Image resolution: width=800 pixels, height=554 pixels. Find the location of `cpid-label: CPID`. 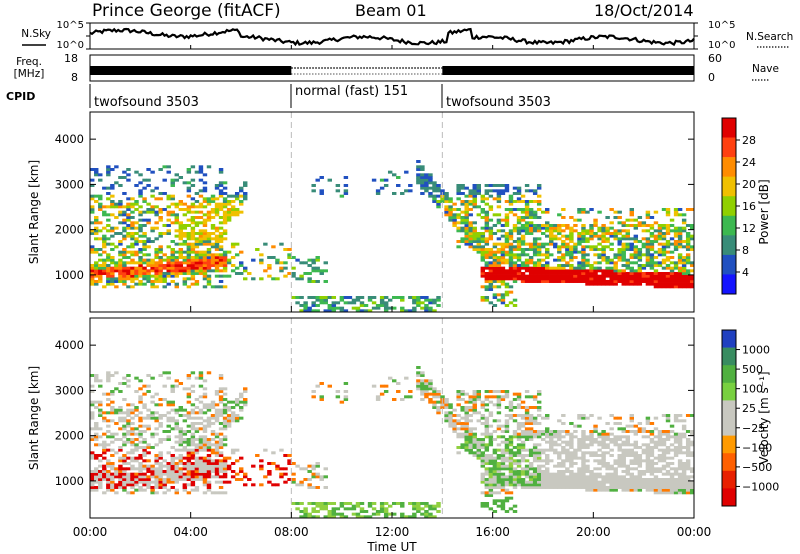

cpid-label: CPID is located at coordinates (20, 96).